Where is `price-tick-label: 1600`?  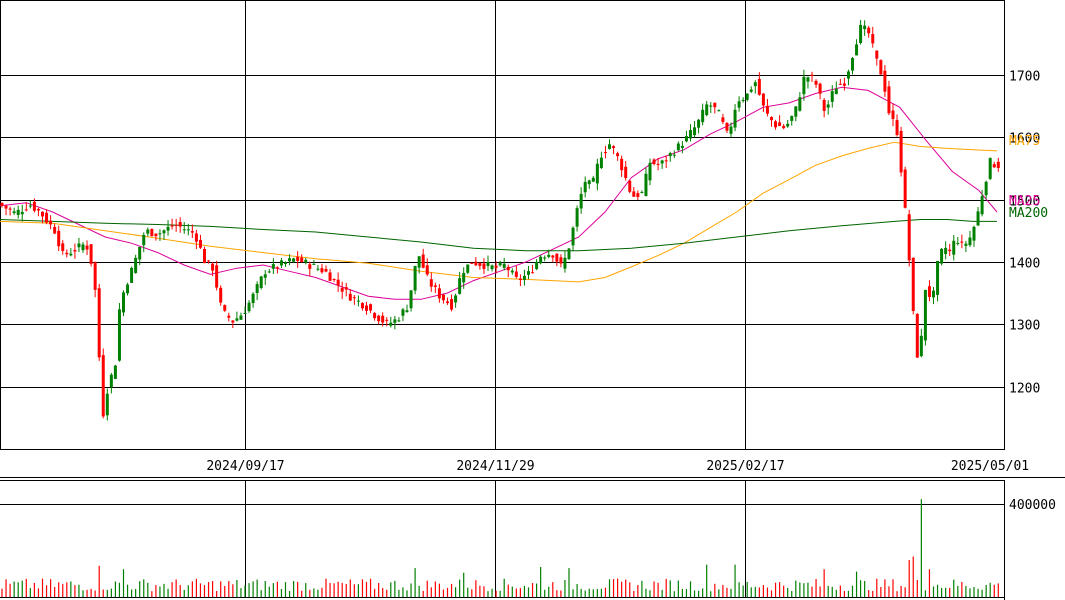
price-tick-label: 1600 is located at coordinates (1024, 139).